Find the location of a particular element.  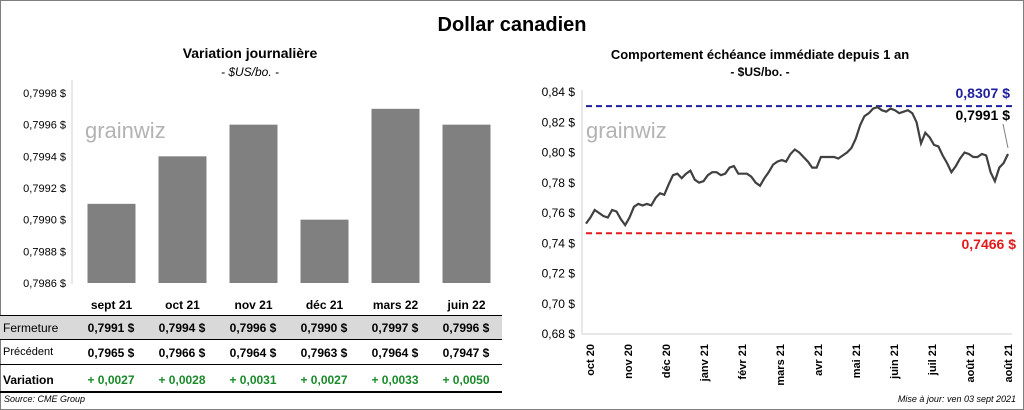

cell-variation: + 0,0050 is located at coordinates (466, 380).